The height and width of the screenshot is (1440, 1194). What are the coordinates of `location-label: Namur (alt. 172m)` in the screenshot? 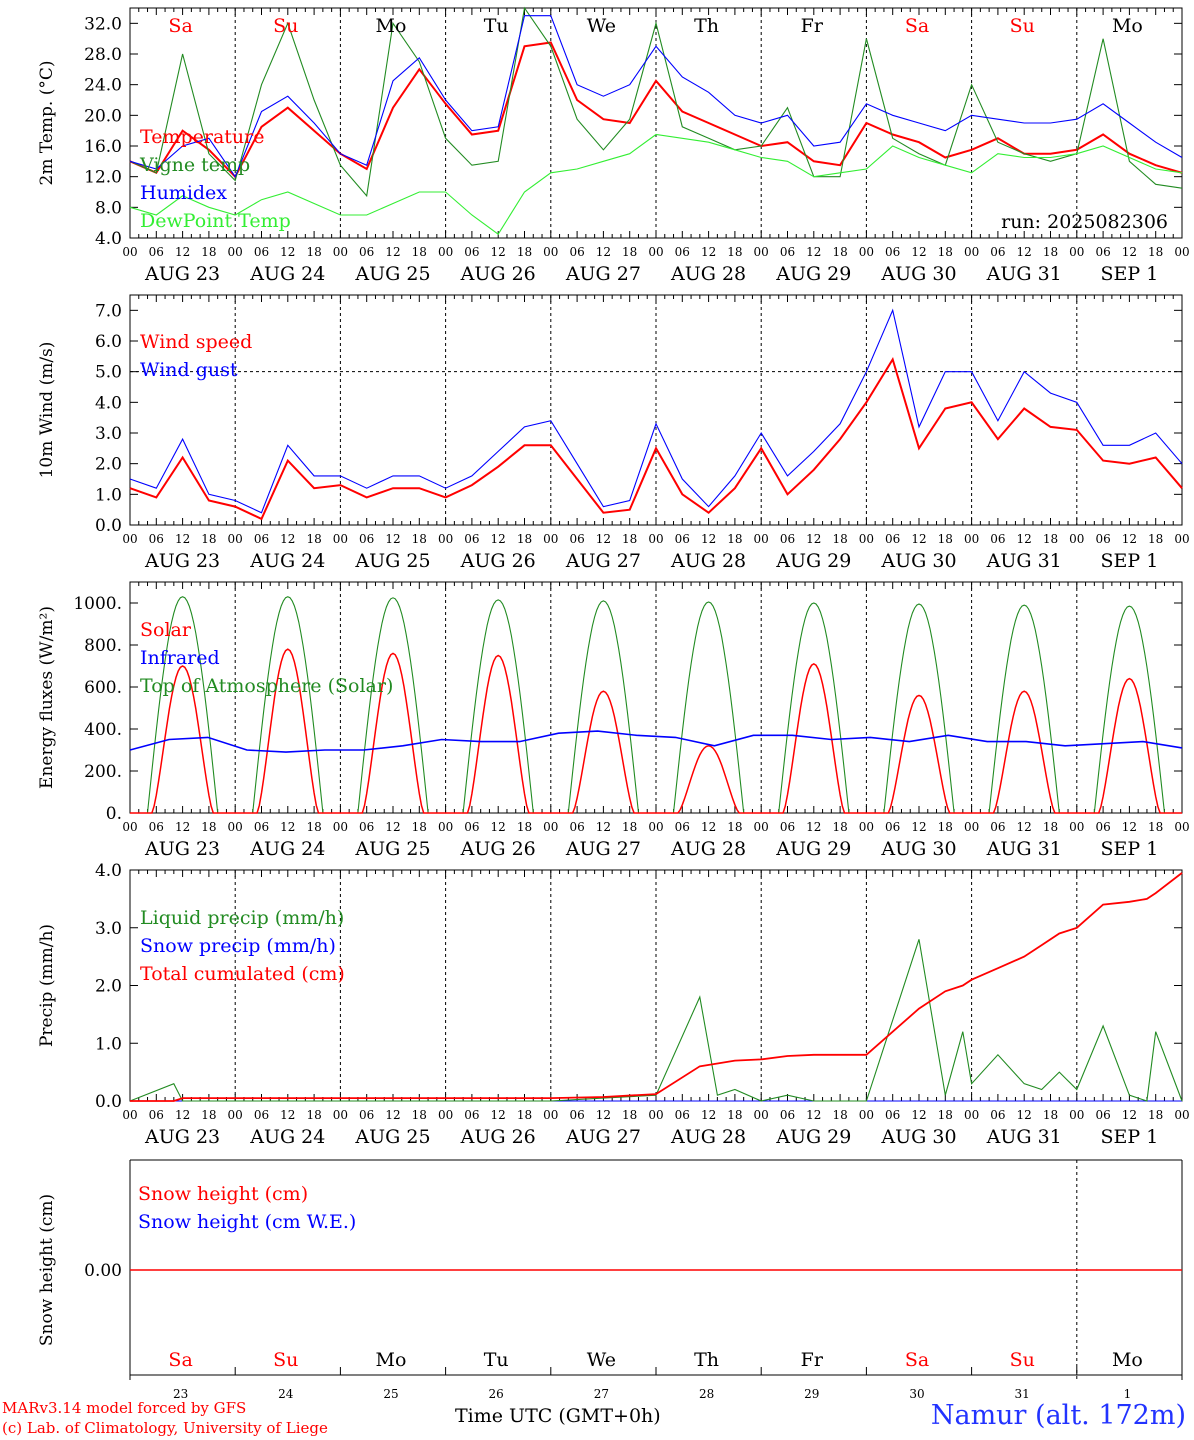 It's located at (1058, 1415).